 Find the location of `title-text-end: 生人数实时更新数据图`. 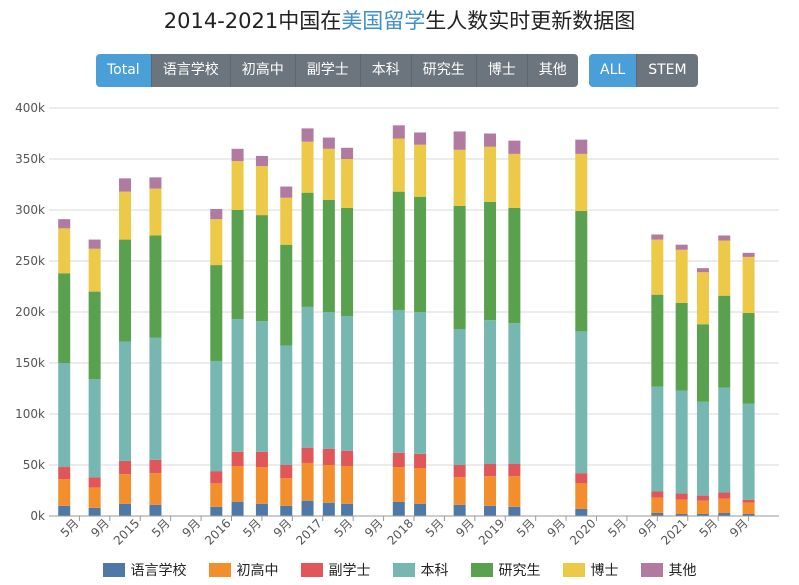

title-text-end: 生人数实时更新数据图 is located at coordinates (530, 21).